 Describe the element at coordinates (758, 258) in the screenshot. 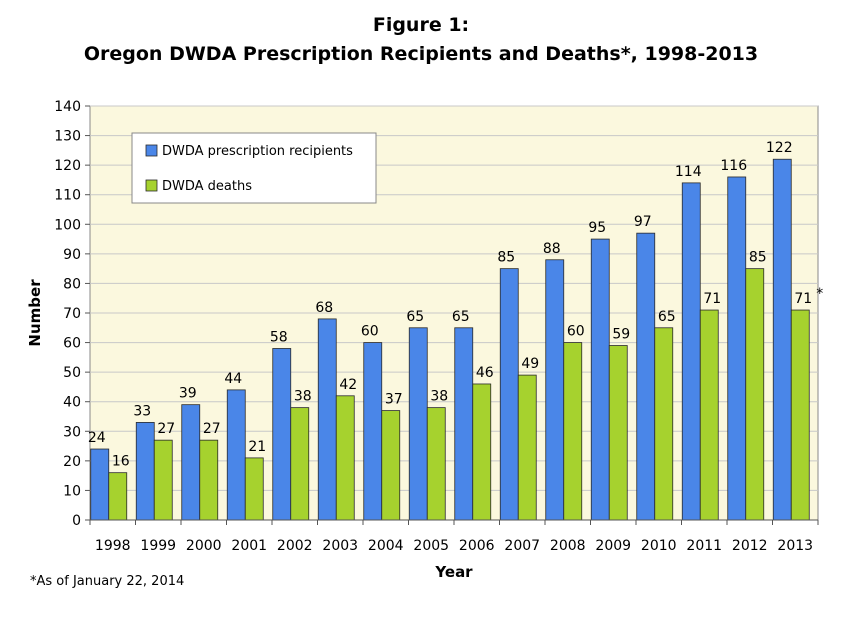

I see `data-label-deaths-2012: 85` at that location.